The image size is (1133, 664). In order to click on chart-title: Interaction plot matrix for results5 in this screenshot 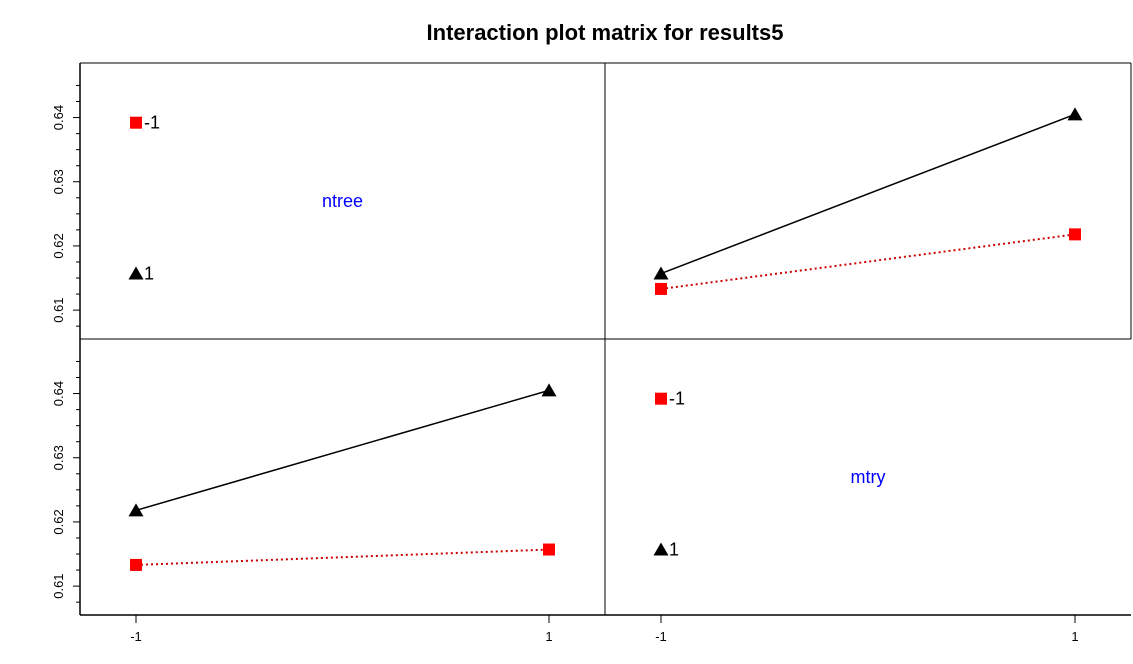, I will do `click(605, 32)`.